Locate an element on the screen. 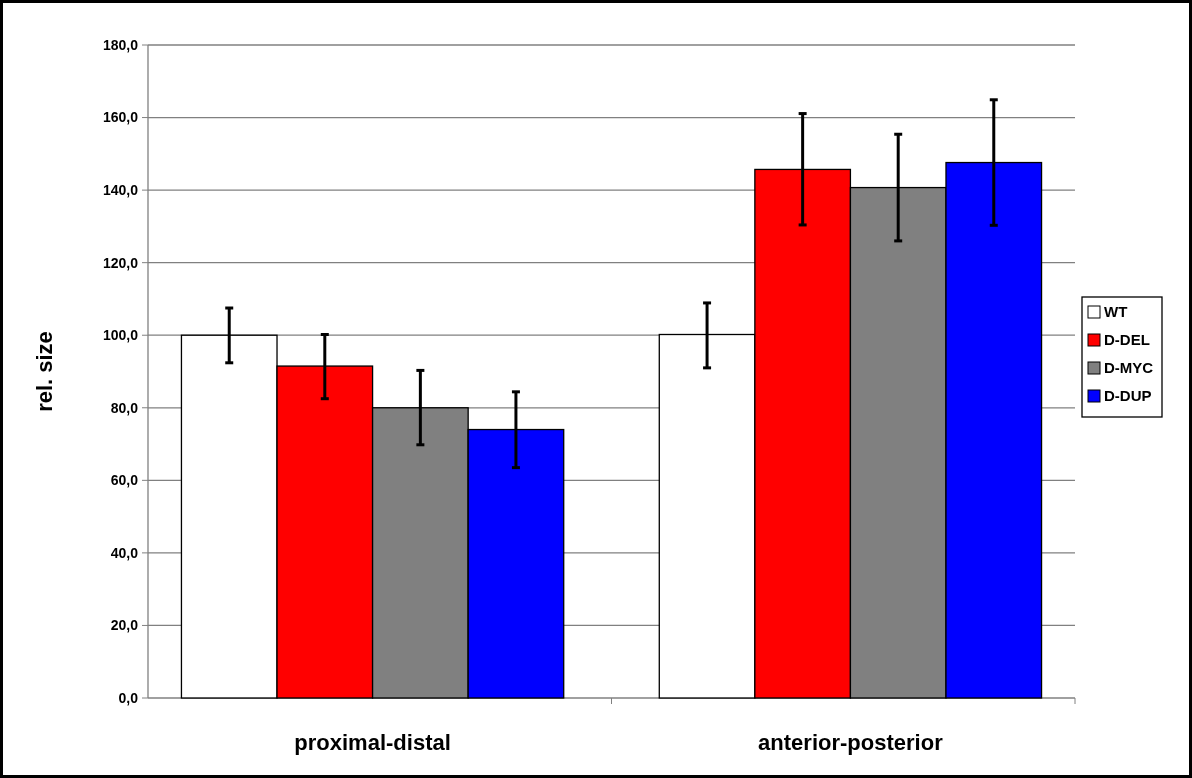 The height and width of the screenshot is (778, 1192). y-tick-label: 140,0 is located at coordinates (120, 190).